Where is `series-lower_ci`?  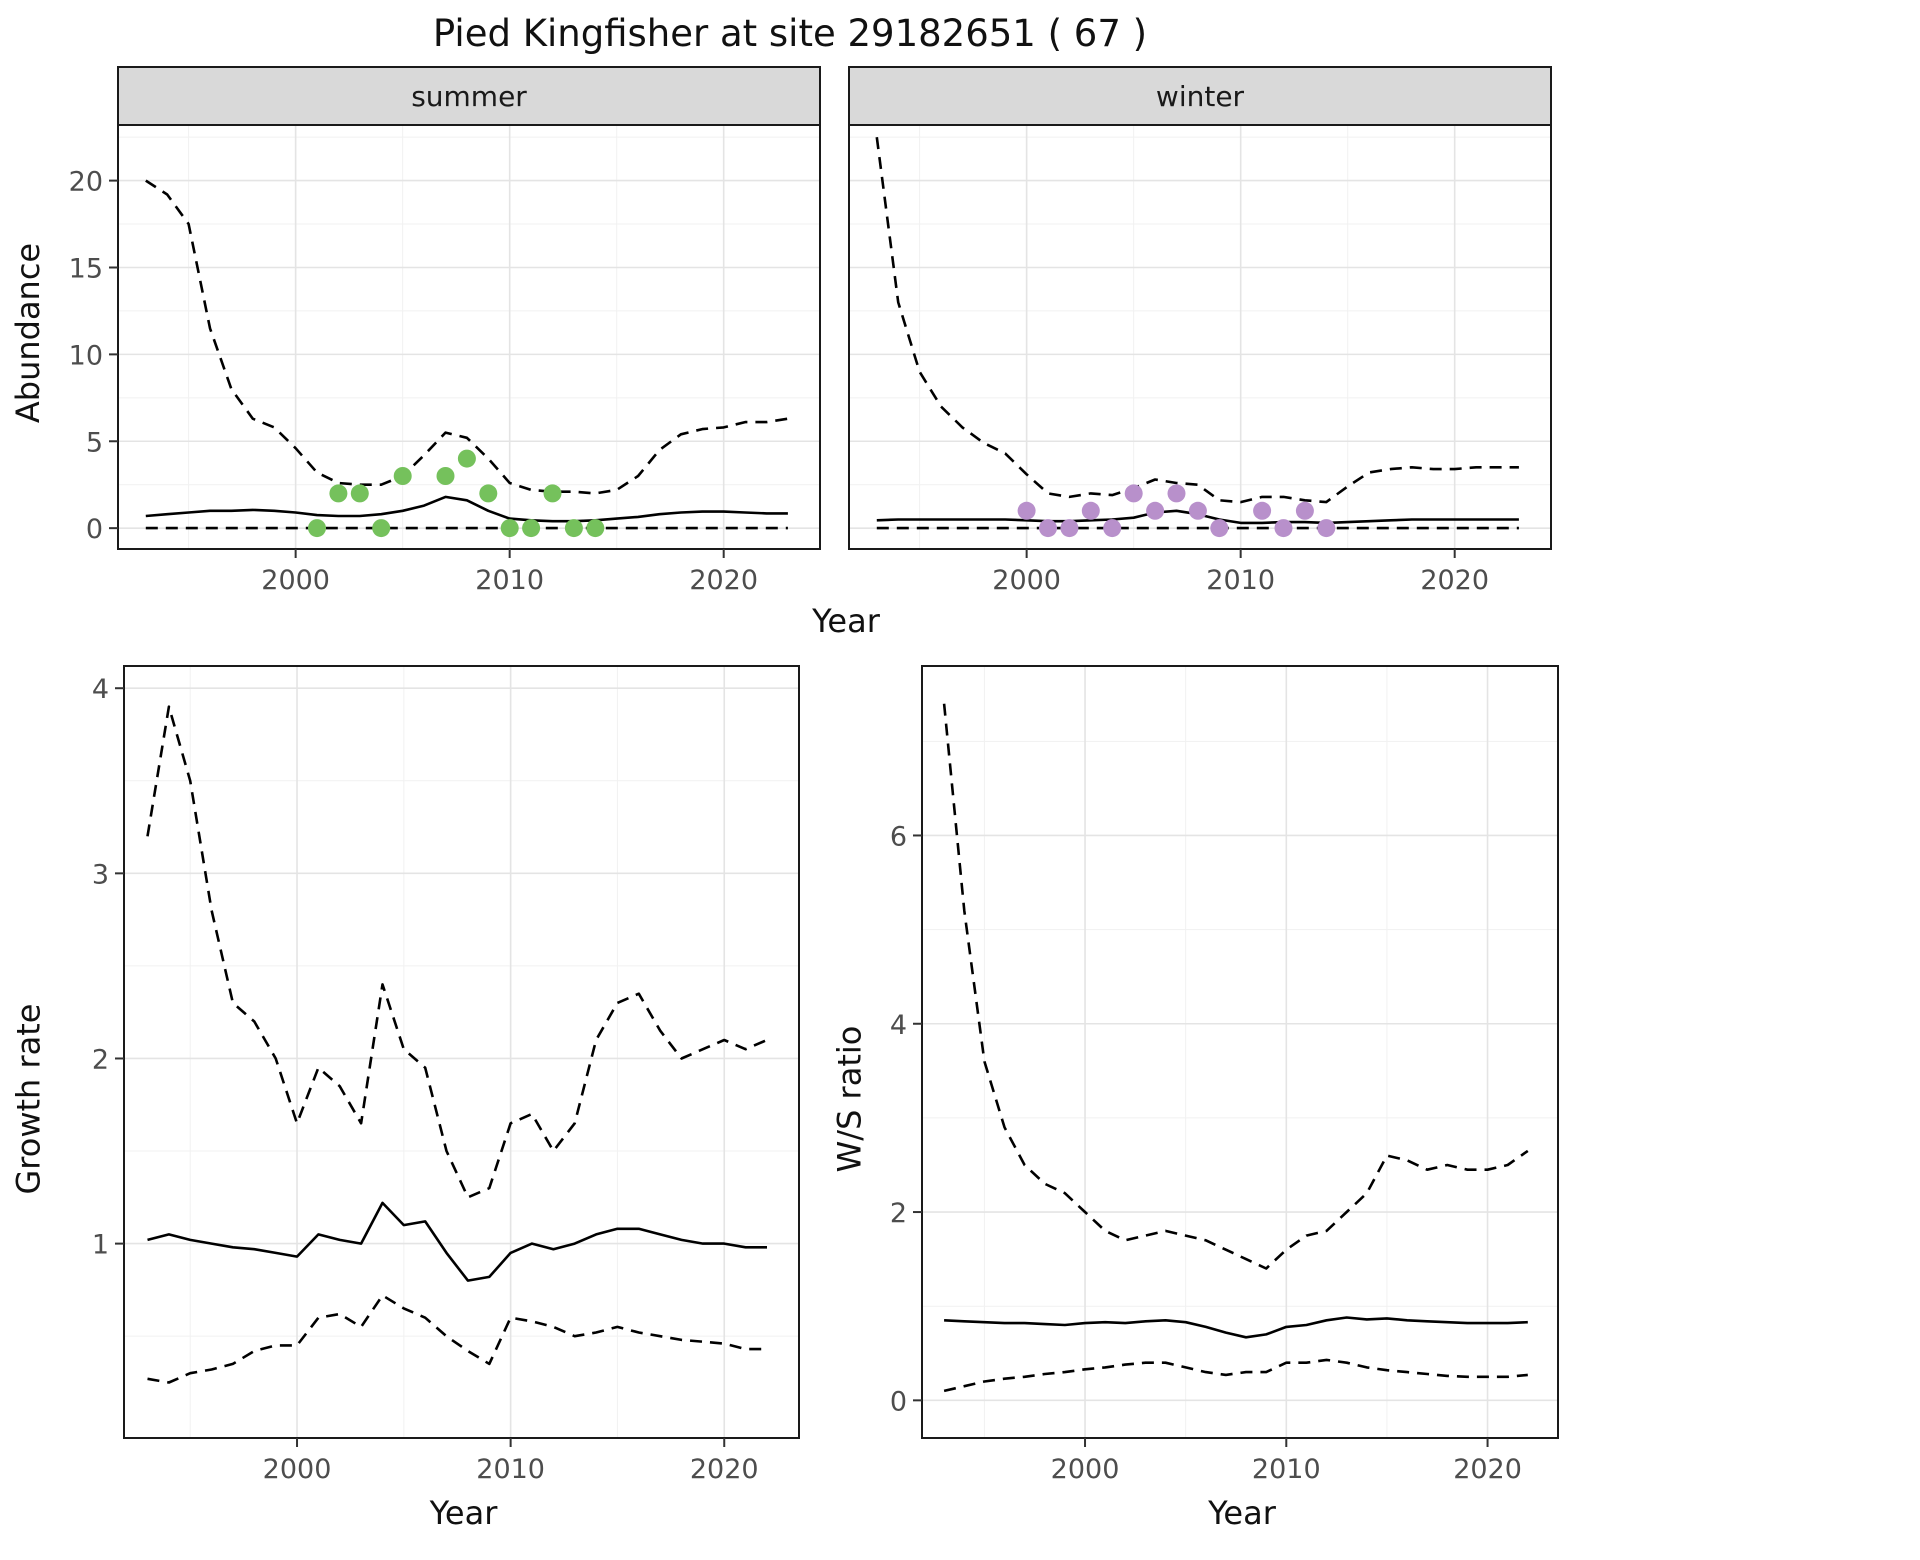
series-lower_ci is located at coordinates (457, 1339).